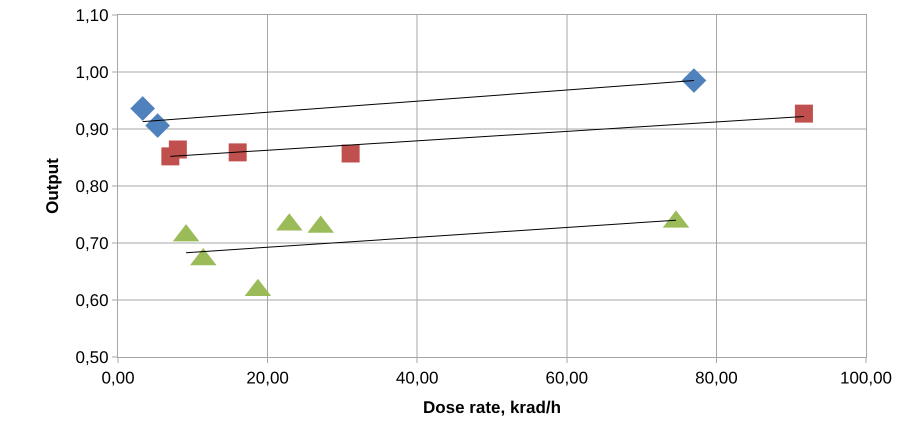 This screenshot has width=914, height=447. Describe the element at coordinates (92, 357) in the screenshot. I see `y-tick-label: 0,50` at that location.